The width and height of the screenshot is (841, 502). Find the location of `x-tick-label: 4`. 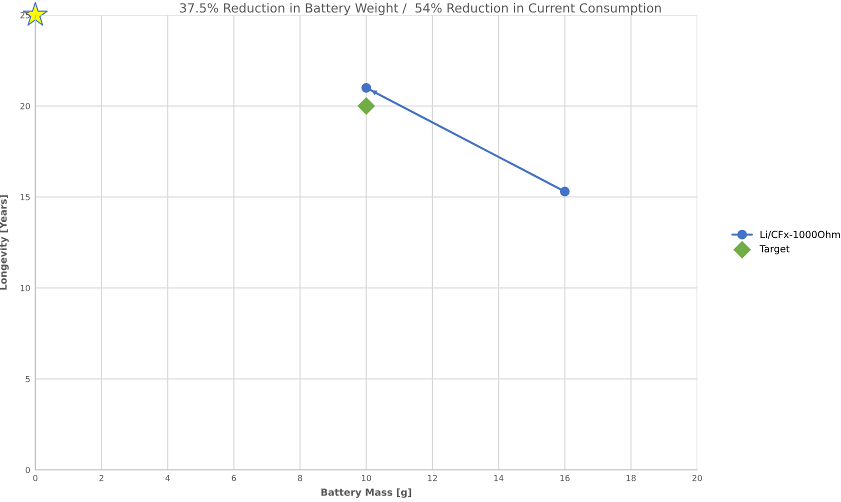

x-tick-label: 4 is located at coordinates (167, 478).